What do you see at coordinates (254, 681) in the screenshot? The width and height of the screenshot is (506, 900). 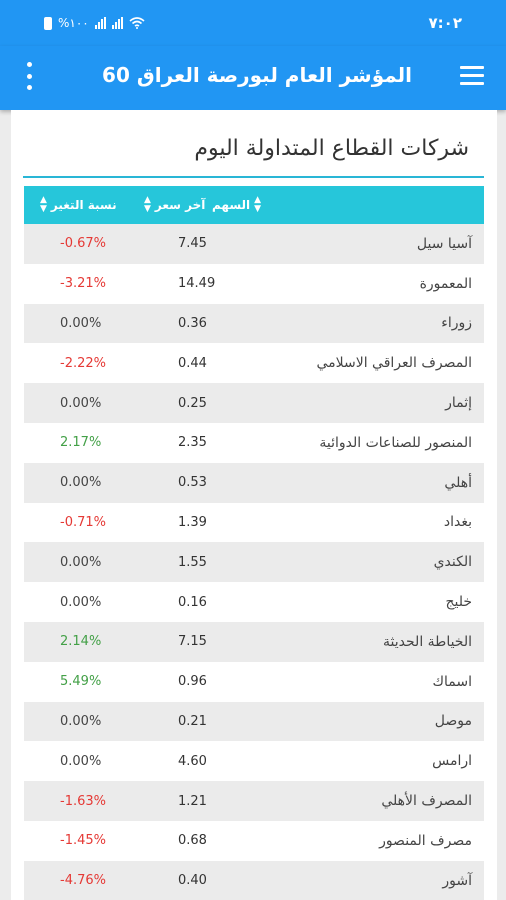 I see `table-row: 5.49% 0.96 اسماك` at bounding box center [254, 681].